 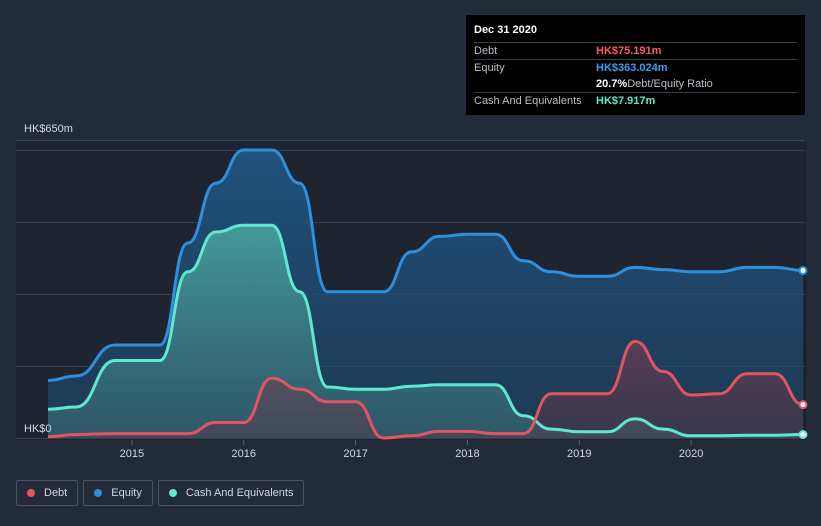 I want to click on tooltip-label-ratio, so click(x=535, y=84).